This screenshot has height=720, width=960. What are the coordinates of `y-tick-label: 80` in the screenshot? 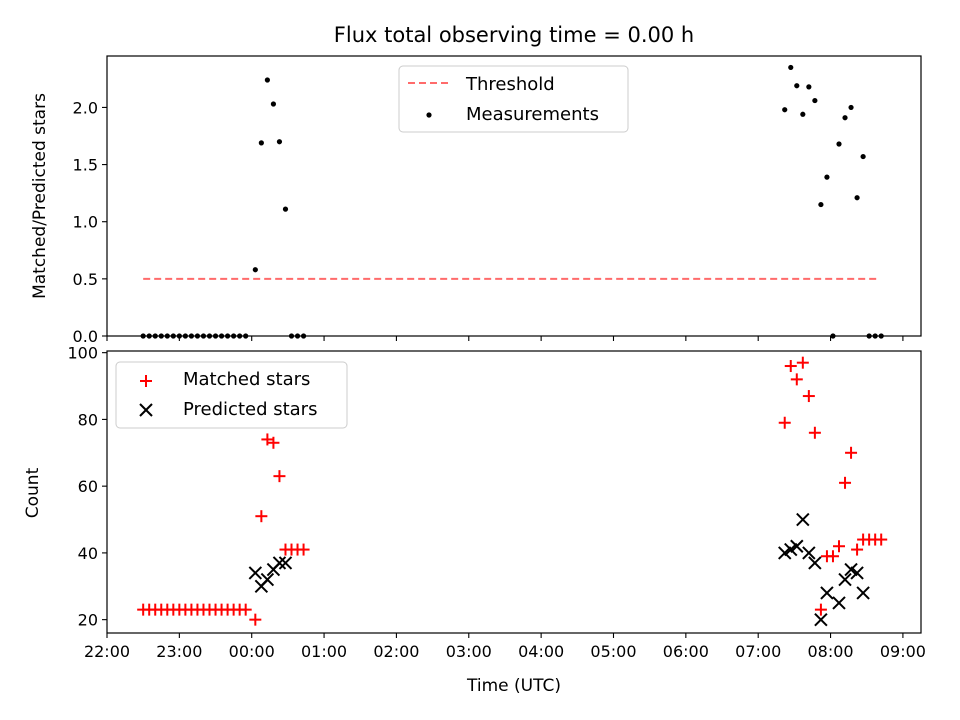 It's located at (88, 419).